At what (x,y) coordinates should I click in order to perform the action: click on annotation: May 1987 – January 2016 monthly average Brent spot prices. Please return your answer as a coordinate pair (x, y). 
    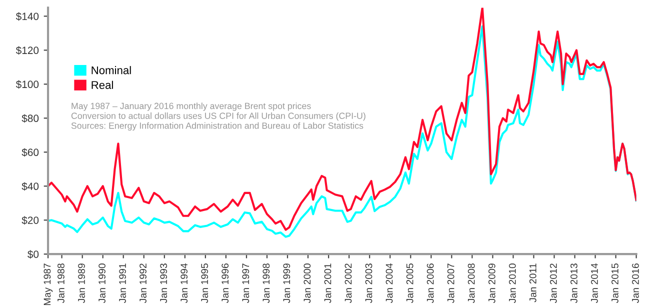
    Looking at the image, I should click on (191, 106).